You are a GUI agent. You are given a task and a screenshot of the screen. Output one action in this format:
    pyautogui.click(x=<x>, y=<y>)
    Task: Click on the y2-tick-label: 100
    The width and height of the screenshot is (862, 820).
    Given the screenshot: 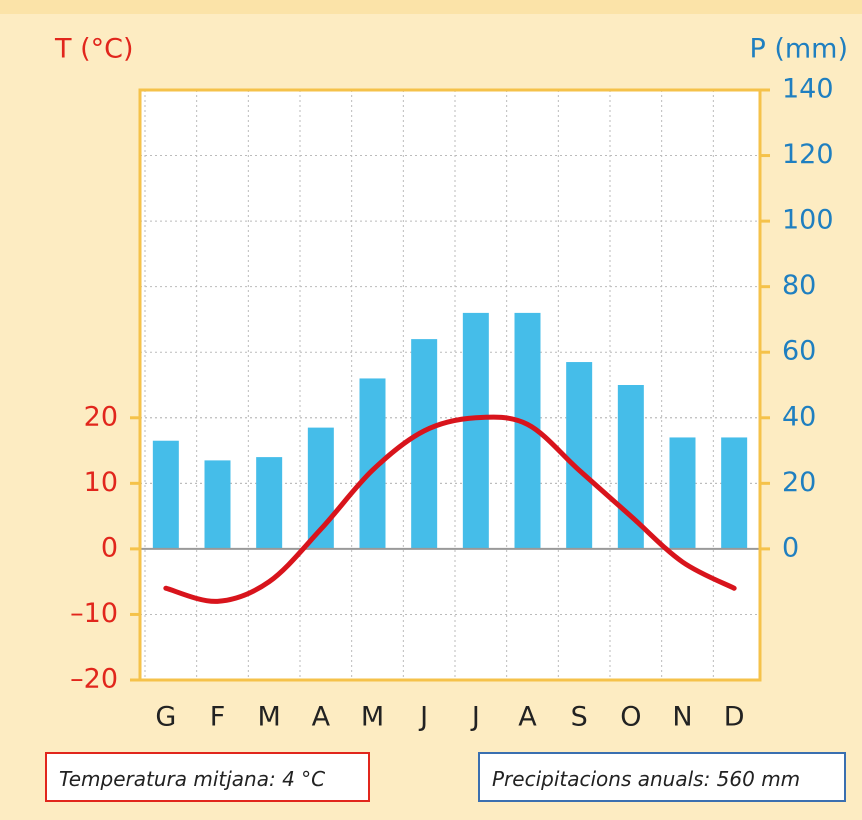 What is the action you would take?
    pyautogui.click(x=808, y=220)
    